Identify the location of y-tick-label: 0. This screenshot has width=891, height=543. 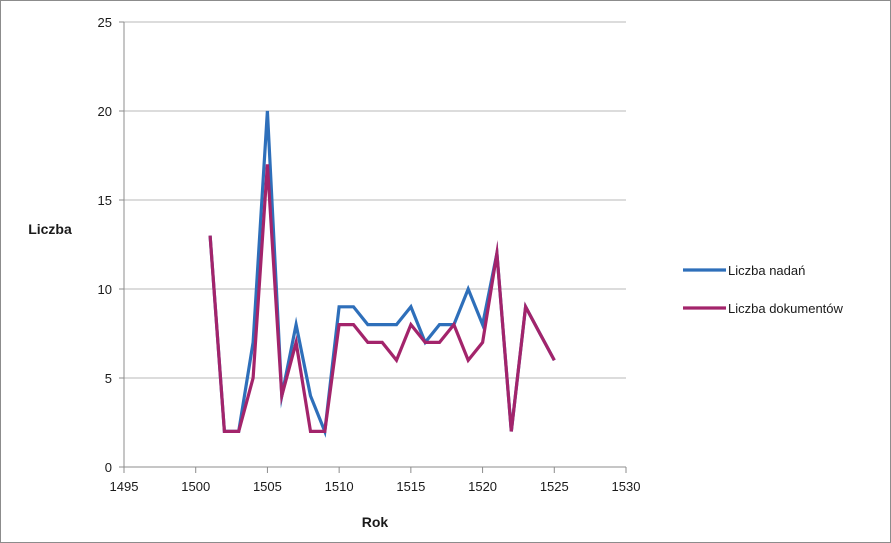
(108, 467).